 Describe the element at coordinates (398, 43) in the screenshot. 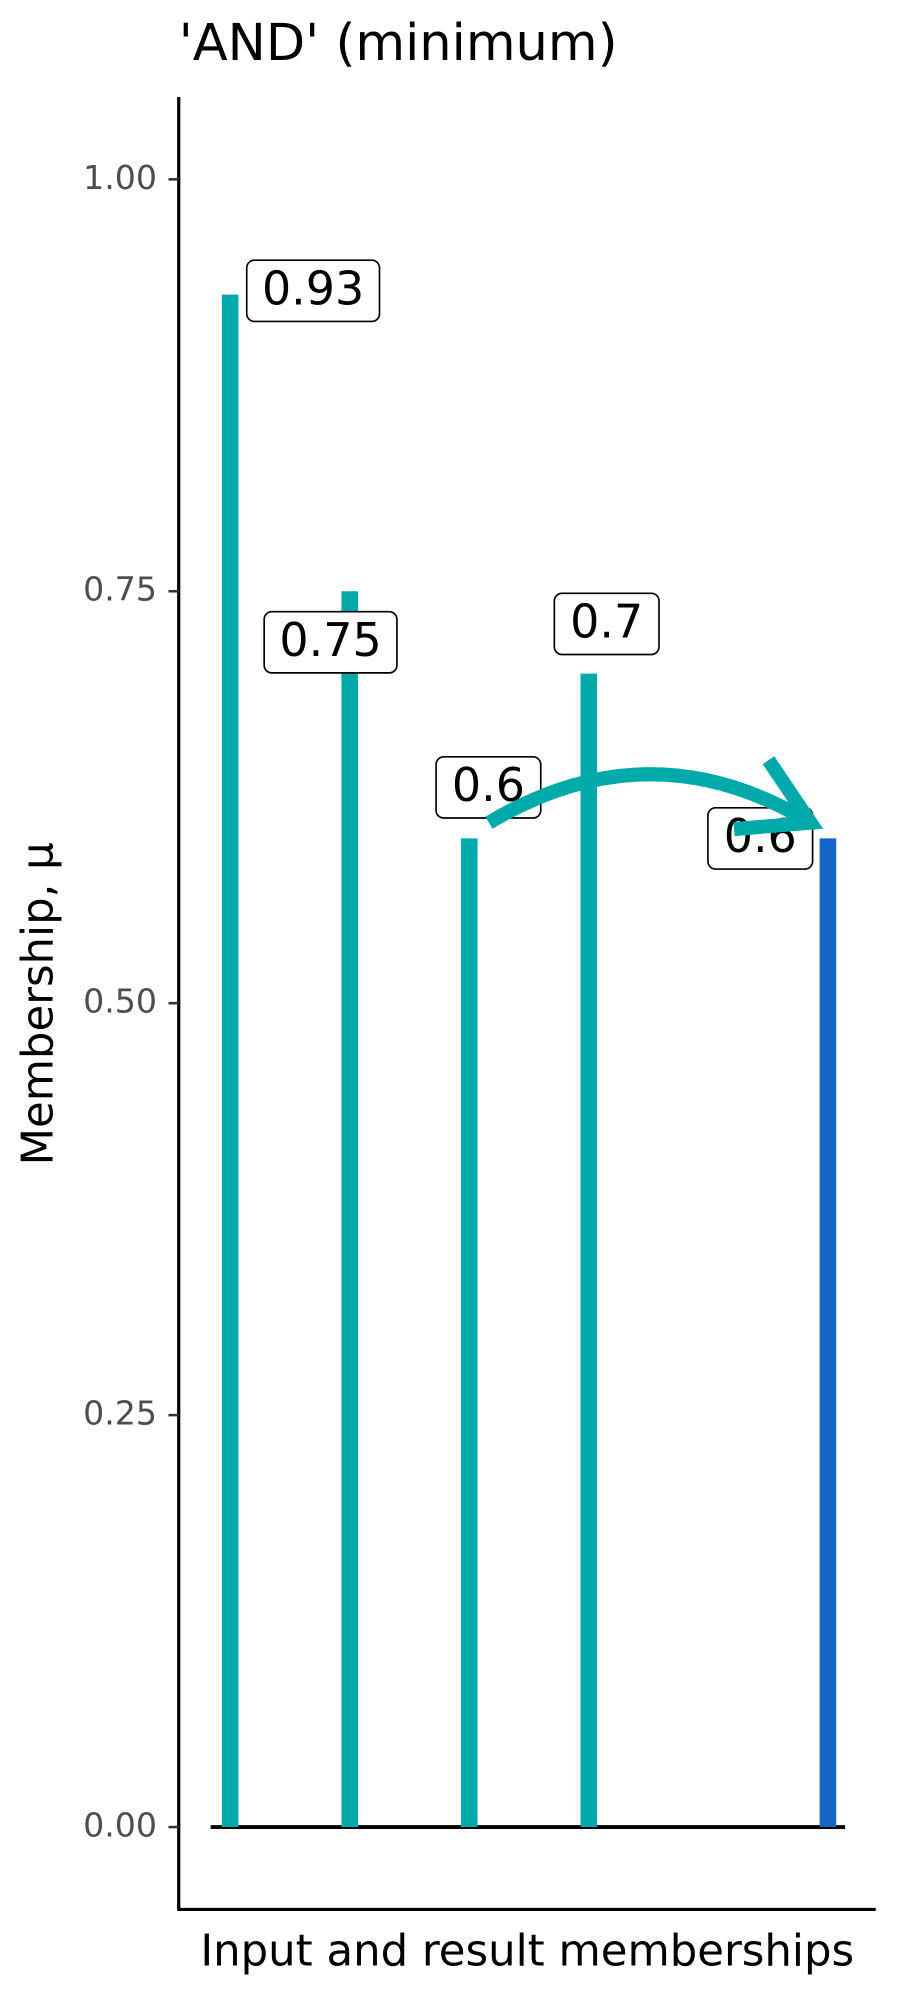

I see `chart-title: 'AND' (minimum)` at that location.